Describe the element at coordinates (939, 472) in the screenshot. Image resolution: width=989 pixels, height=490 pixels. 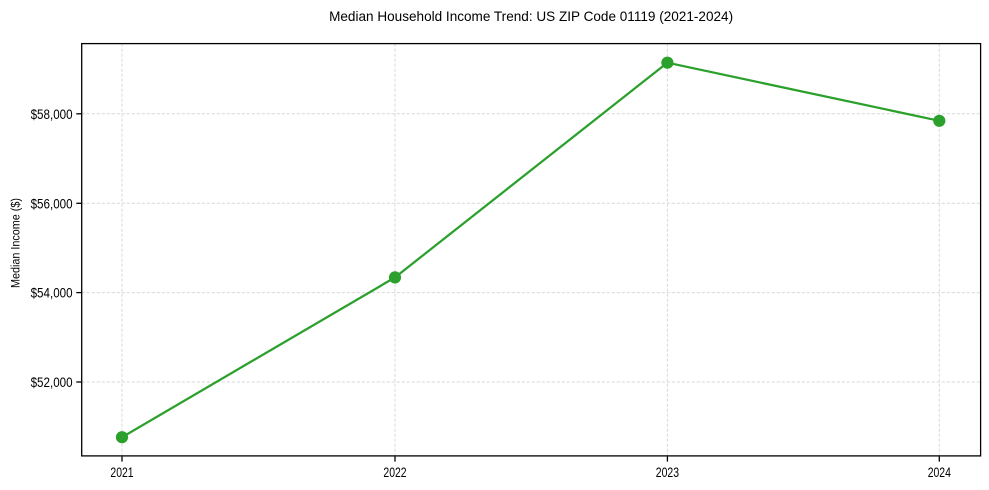
I see `svg-text: 2024` at that location.